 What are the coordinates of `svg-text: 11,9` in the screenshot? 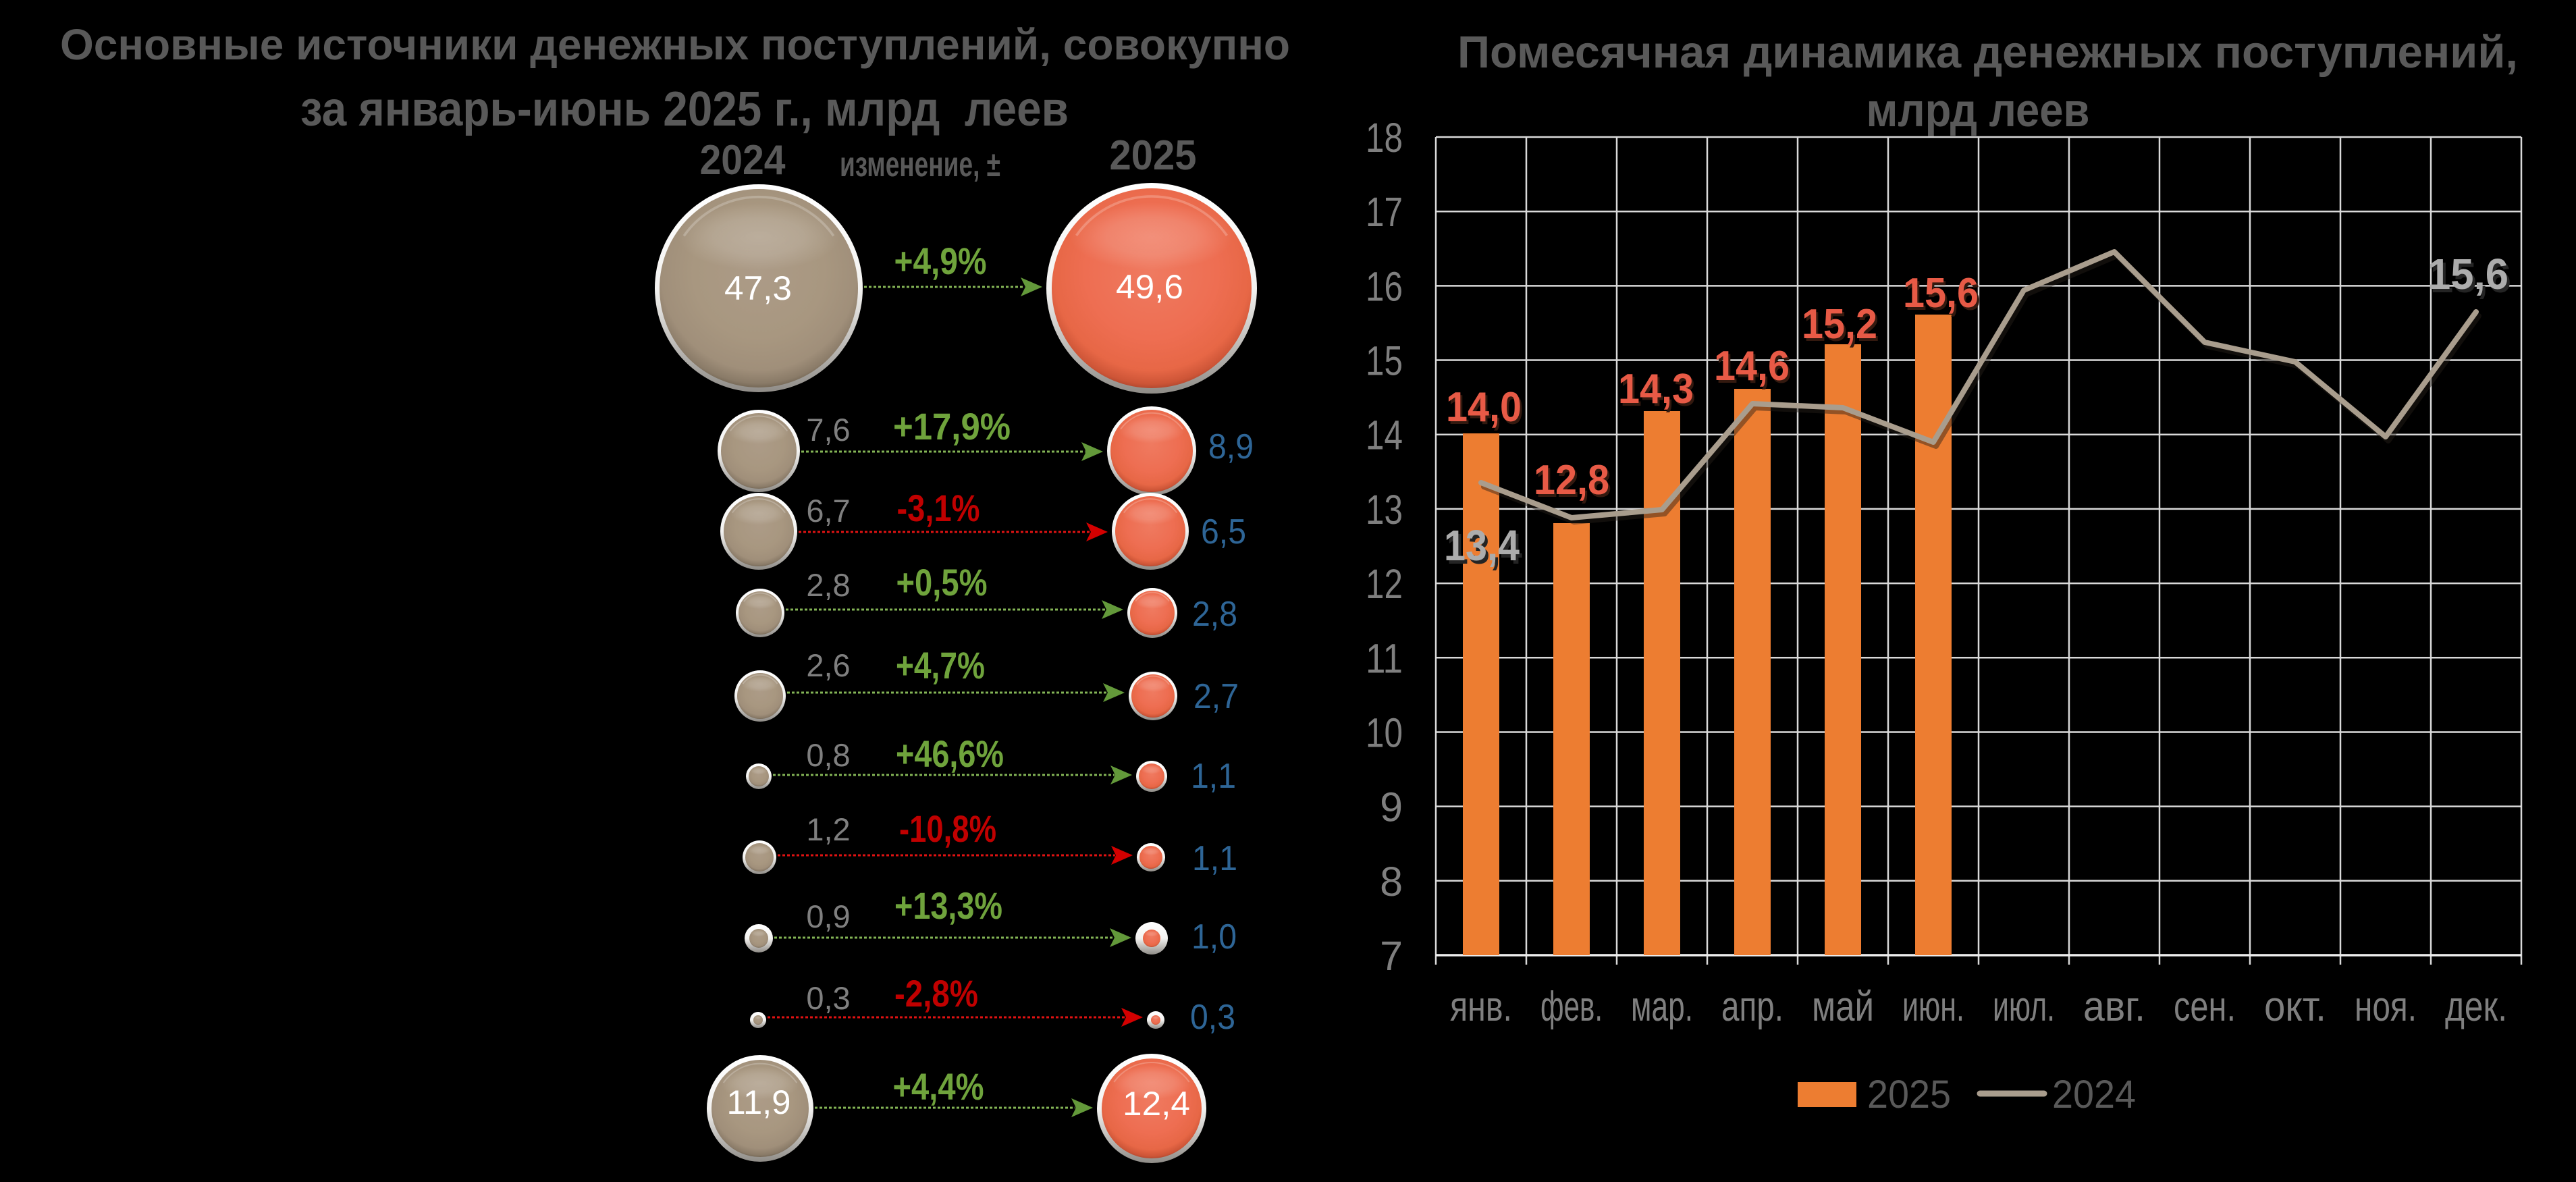 It's located at (759, 1102).